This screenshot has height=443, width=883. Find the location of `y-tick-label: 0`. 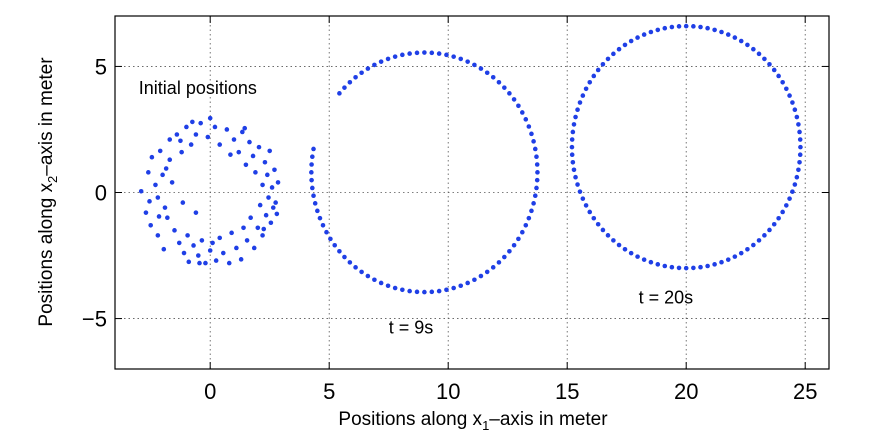

y-tick-label: 0 is located at coordinates (101, 193).